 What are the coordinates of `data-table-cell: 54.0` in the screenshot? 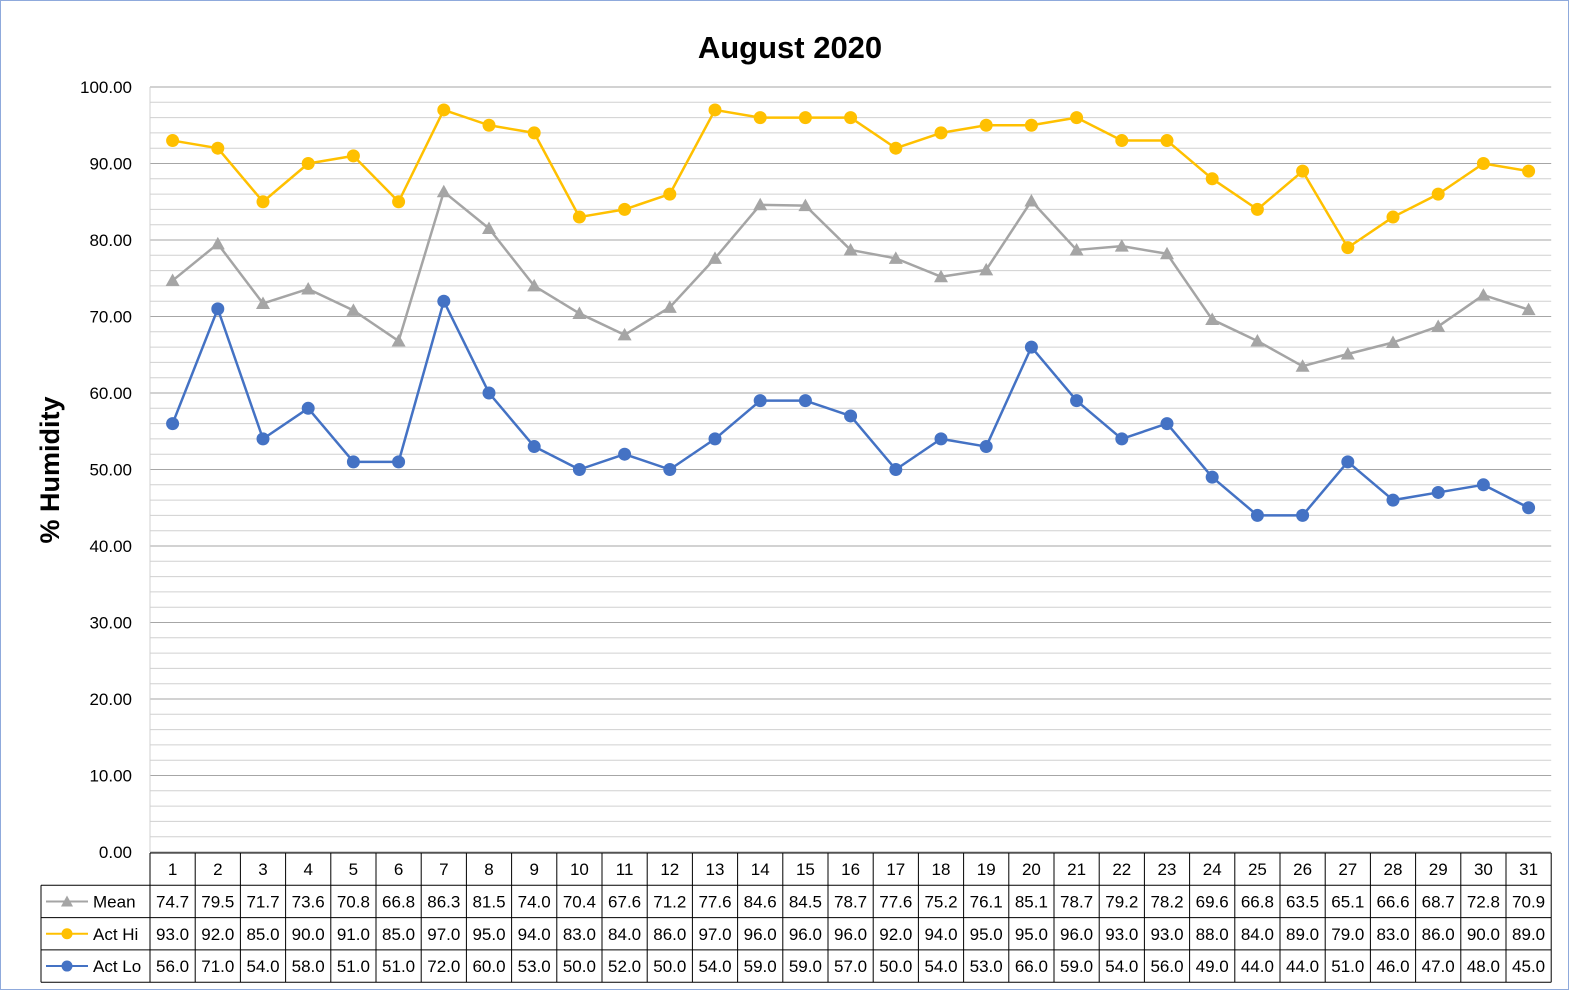 It's located at (262, 966).